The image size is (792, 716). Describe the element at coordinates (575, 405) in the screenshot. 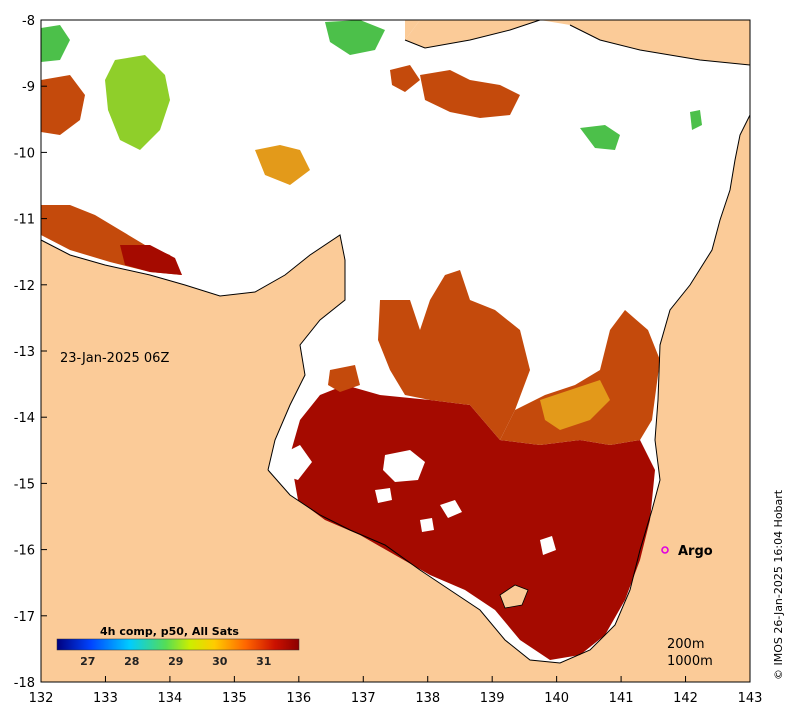

I see `sst-mid-north` at that location.